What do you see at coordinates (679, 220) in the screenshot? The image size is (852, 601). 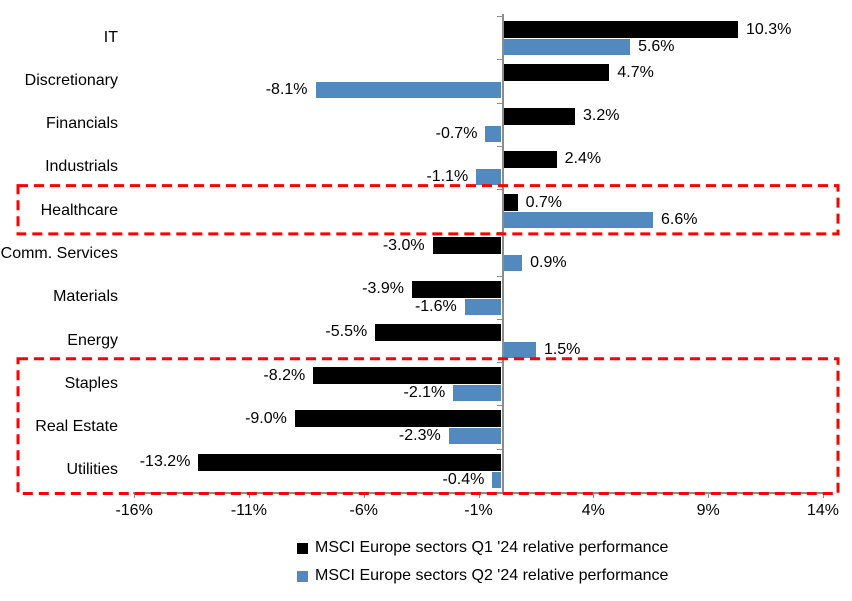 I see `bar-value-label: 6.6%` at bounding box center [679, 220].